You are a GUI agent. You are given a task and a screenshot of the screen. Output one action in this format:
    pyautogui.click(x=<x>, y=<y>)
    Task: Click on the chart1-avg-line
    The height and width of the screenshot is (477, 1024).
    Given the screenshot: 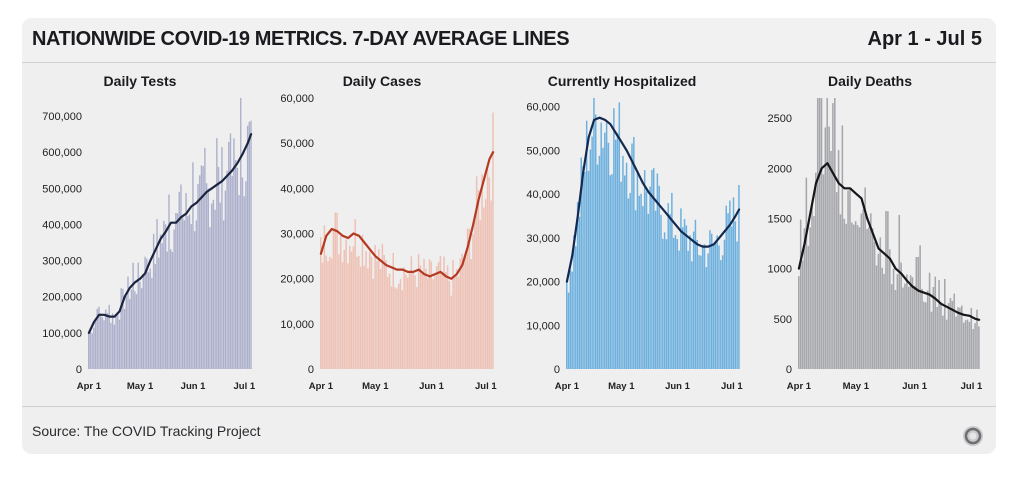 What is the action you would take?
    pyautogui.click(x=170, y=233)
    